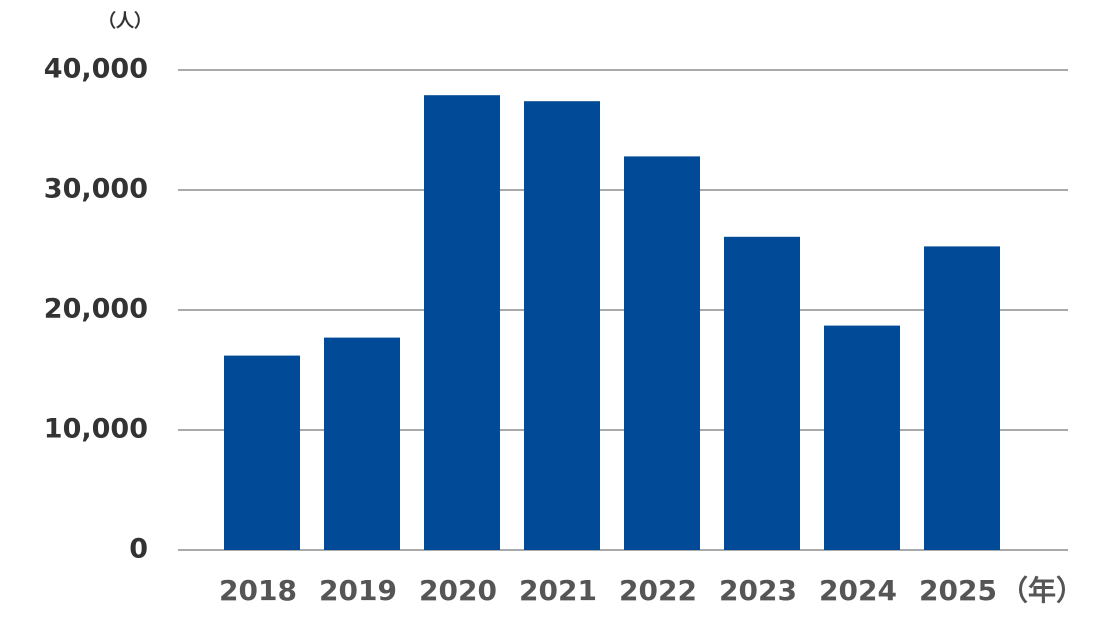  What do you see at coordinates (658, 590) in the screenshot?
I see `x-tick-label: 2022` at bounding box center [658, 590].